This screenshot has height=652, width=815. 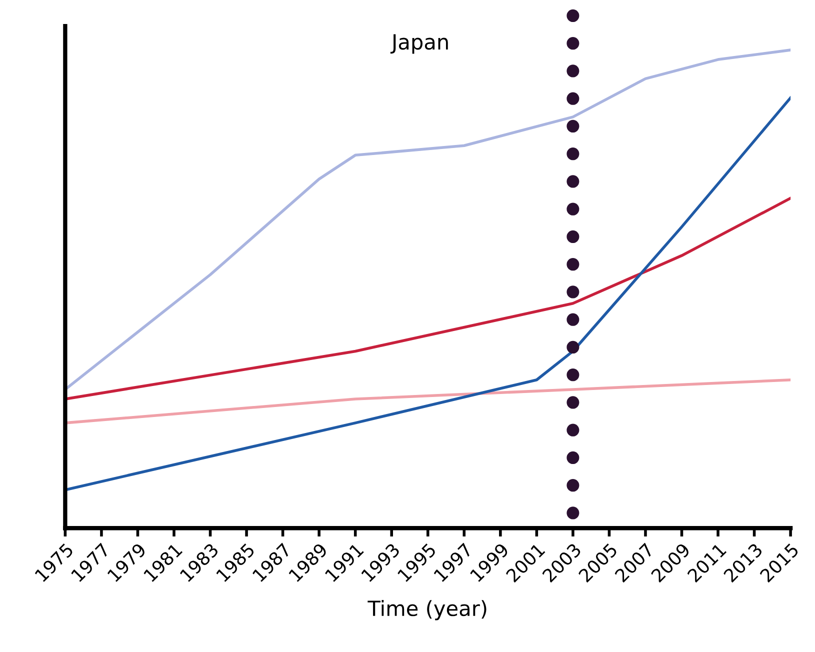 I want to click on chart-title: Japan, so click(x=419, y=44).